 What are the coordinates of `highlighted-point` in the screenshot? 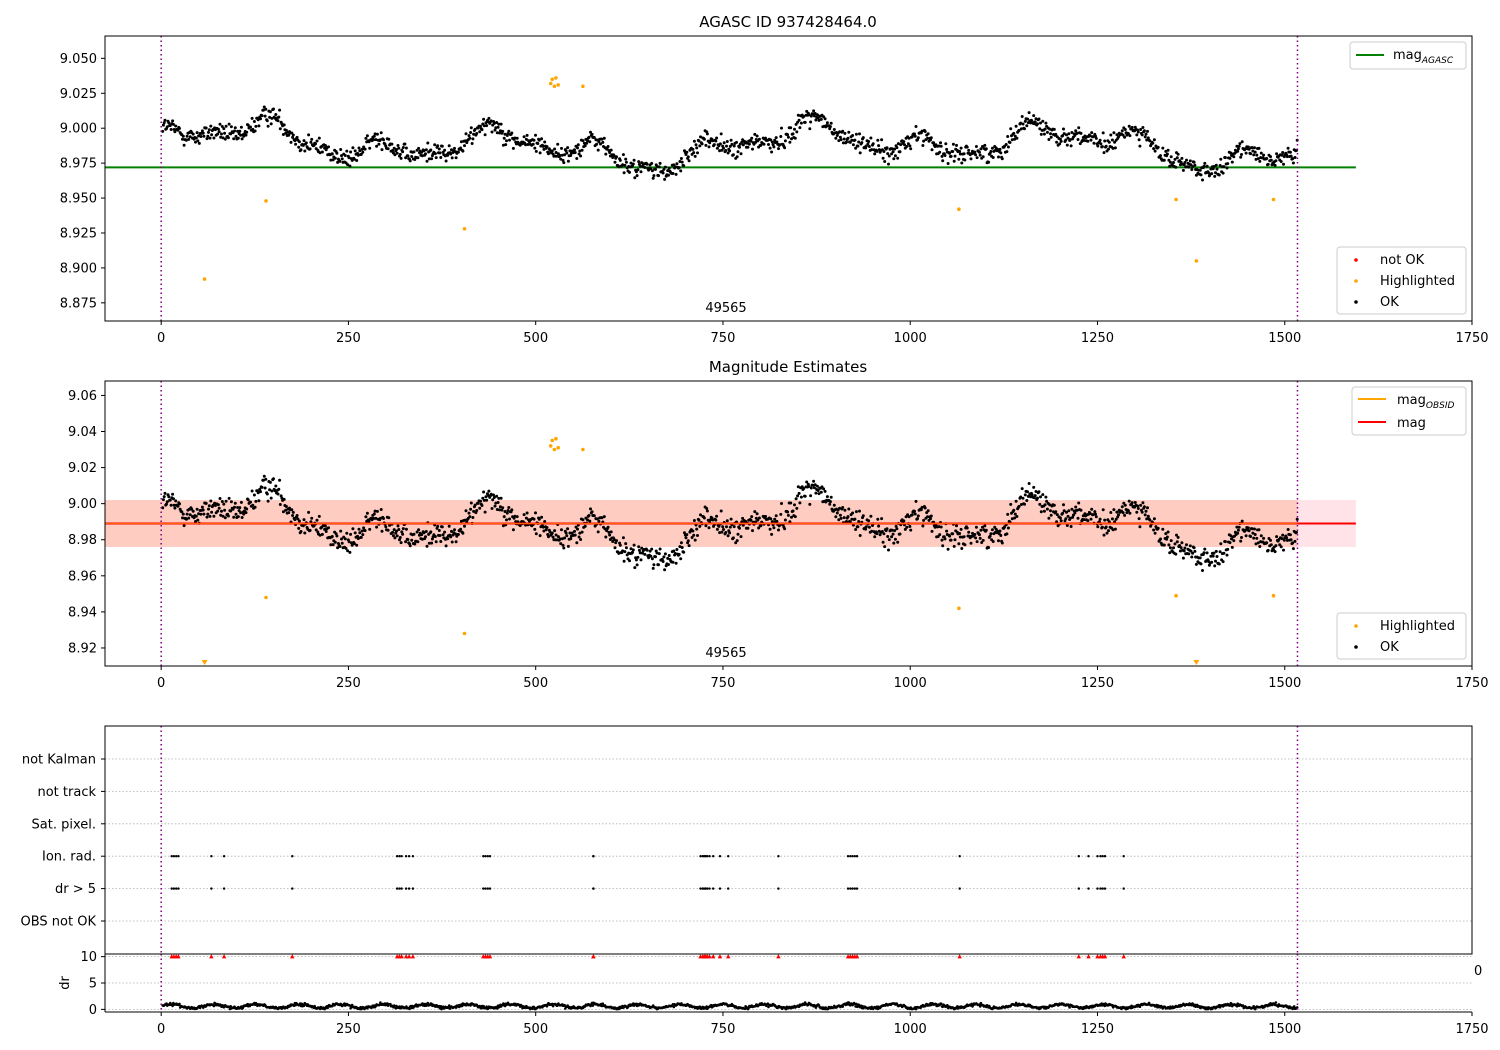 It's located at (266, 201).